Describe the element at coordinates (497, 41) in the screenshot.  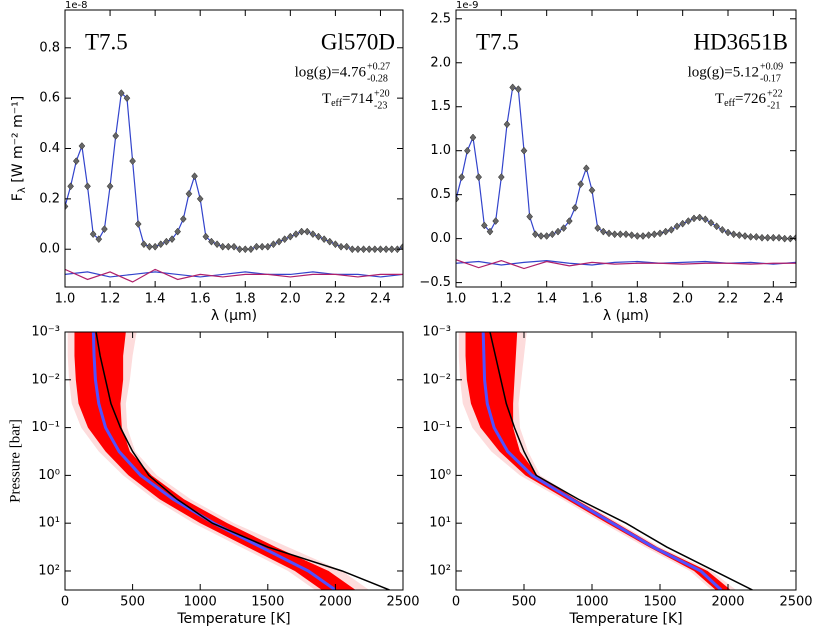
I see `spectral-type: T7.5` at that location.